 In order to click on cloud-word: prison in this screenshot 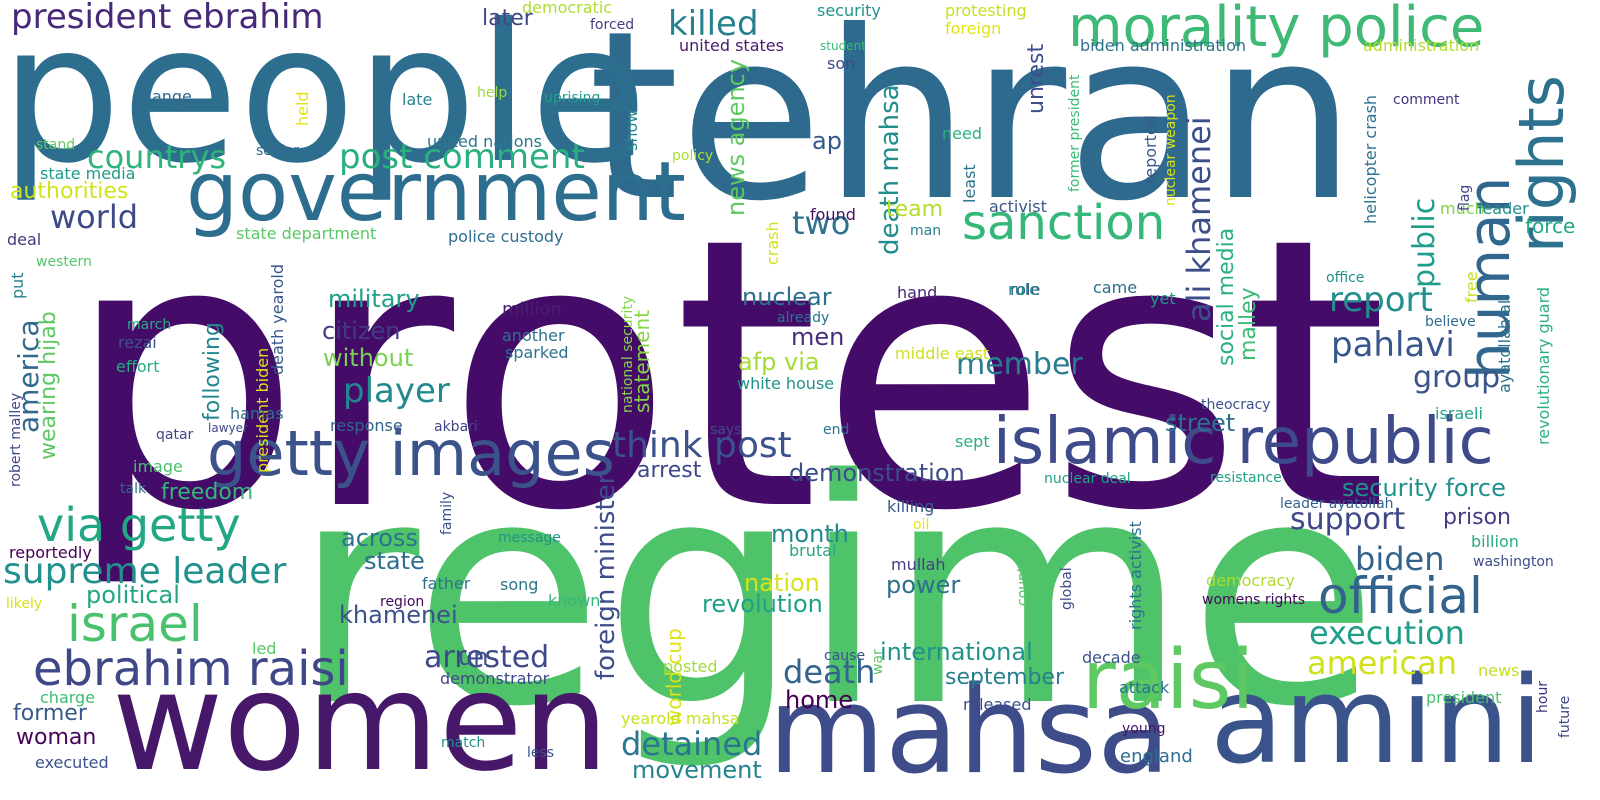, I will do `click(1477, 517)`.